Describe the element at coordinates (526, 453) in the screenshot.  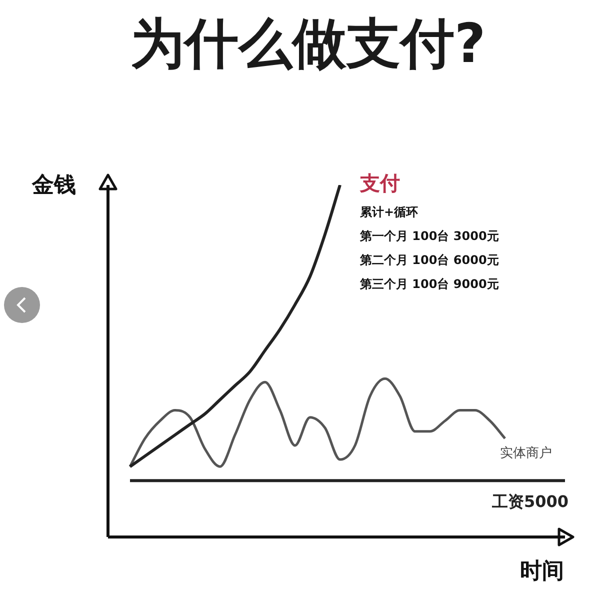
I see `series-label: 实体商户` at that location.